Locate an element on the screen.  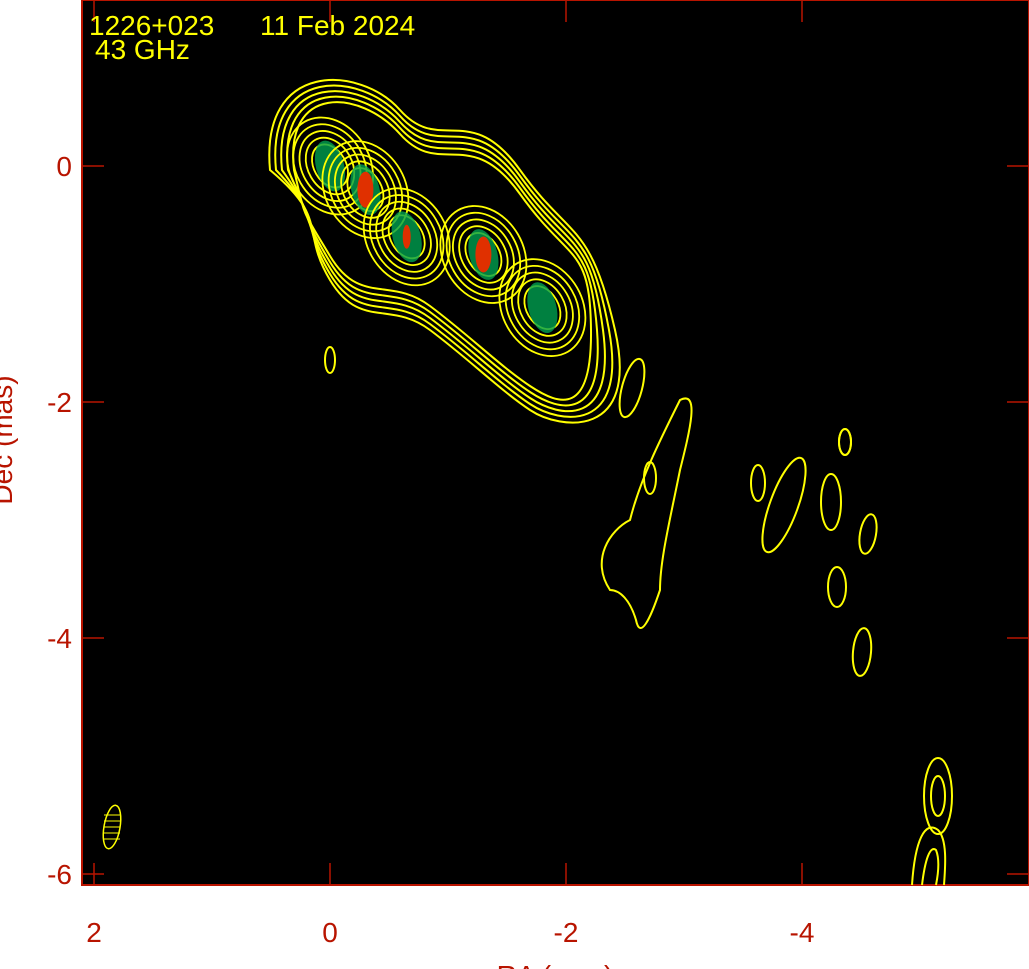
y-tick-label: -6 is located at coordinates (59, 874).